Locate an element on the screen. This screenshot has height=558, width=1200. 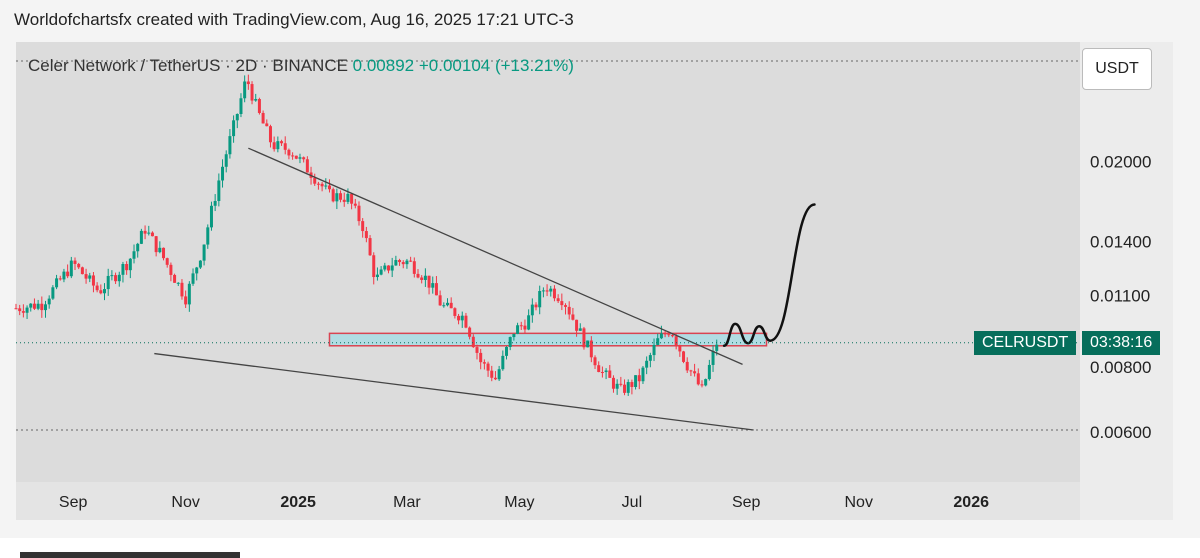
x-tick-label: 2026 is located at coordinates (971, 502).